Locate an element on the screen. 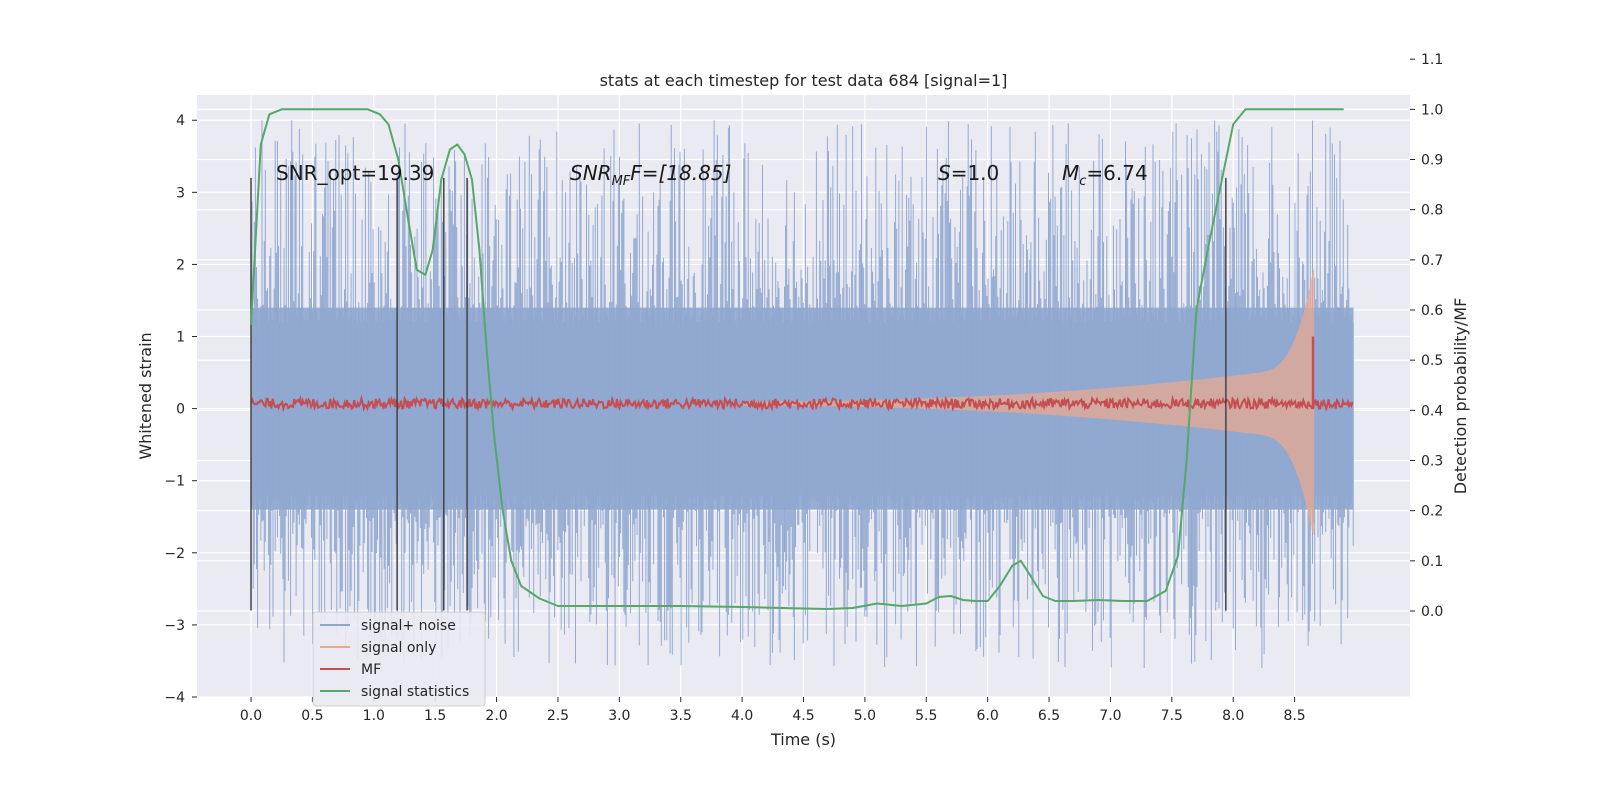 This screenshot has width=1600, height=800. legend-label: signal statistics is located at coordinates (415, 692).